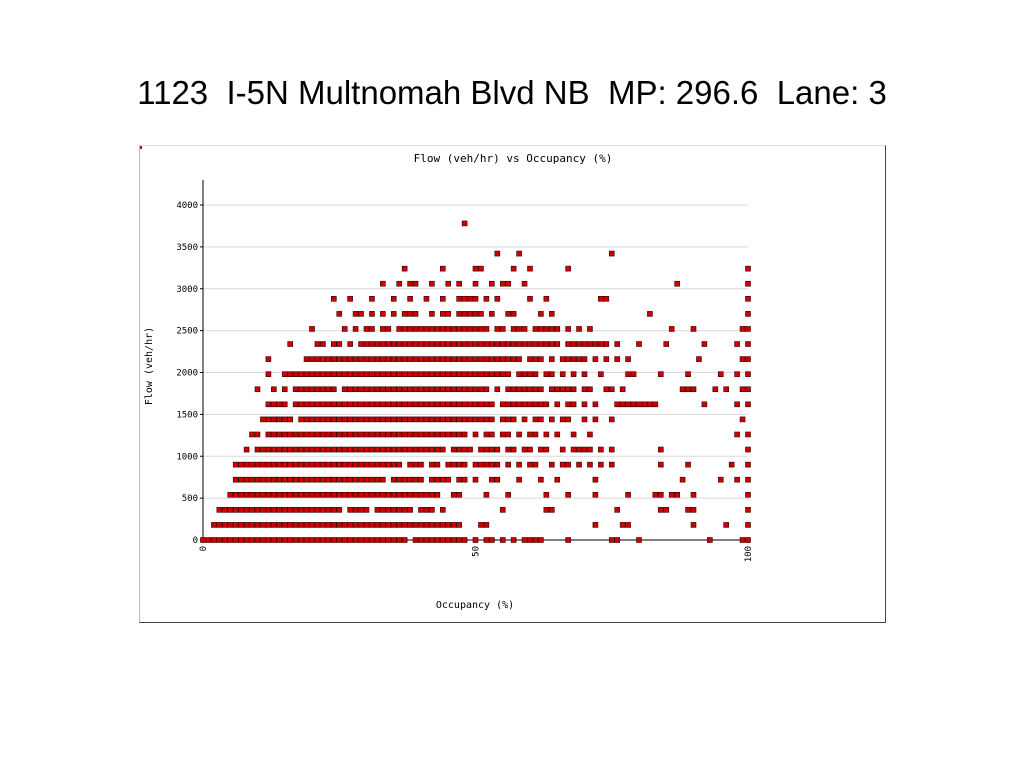  Describe the element at coordinates (477, 551) in the screenshot. I see `x-tick-label: 50` at that location.